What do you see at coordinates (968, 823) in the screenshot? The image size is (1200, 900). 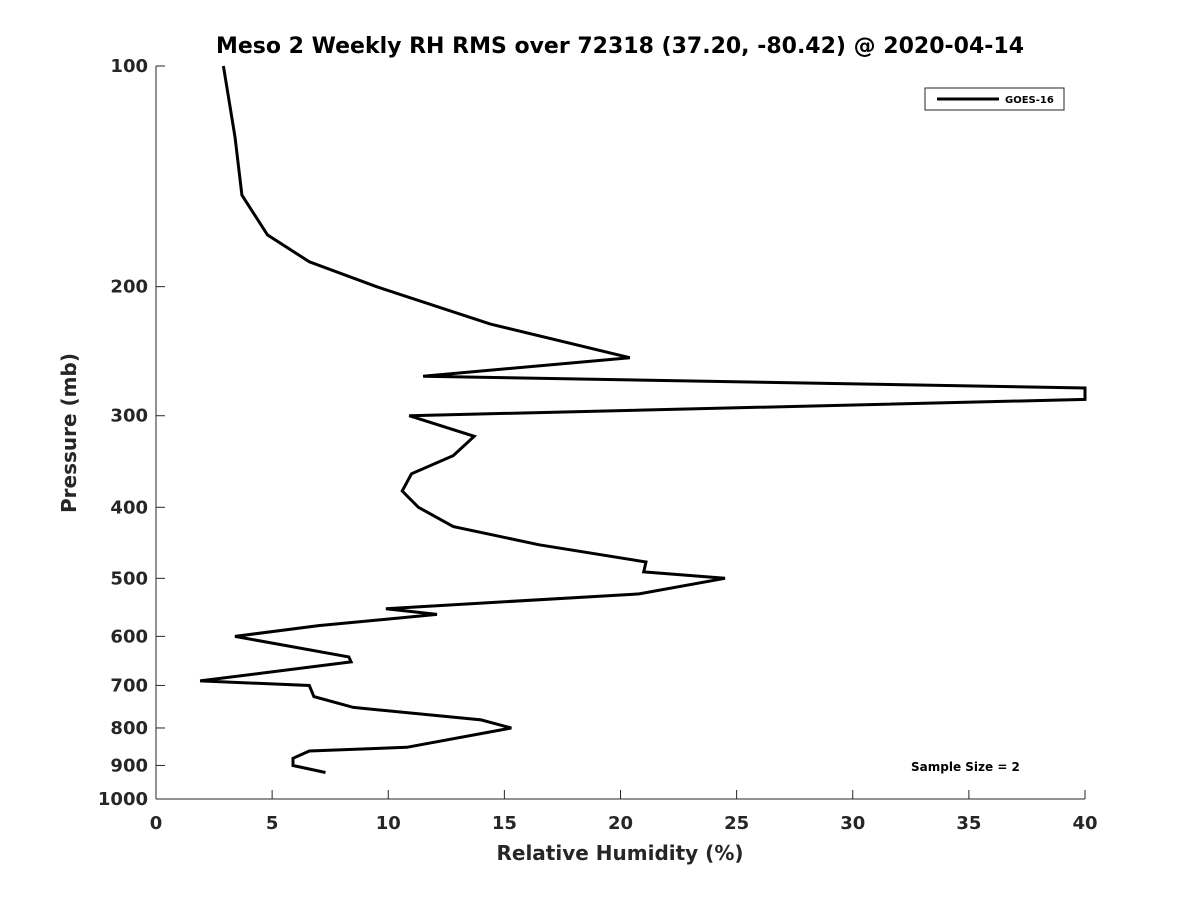 I see `x-tick-label: 35` at bounding box center [968, 823].